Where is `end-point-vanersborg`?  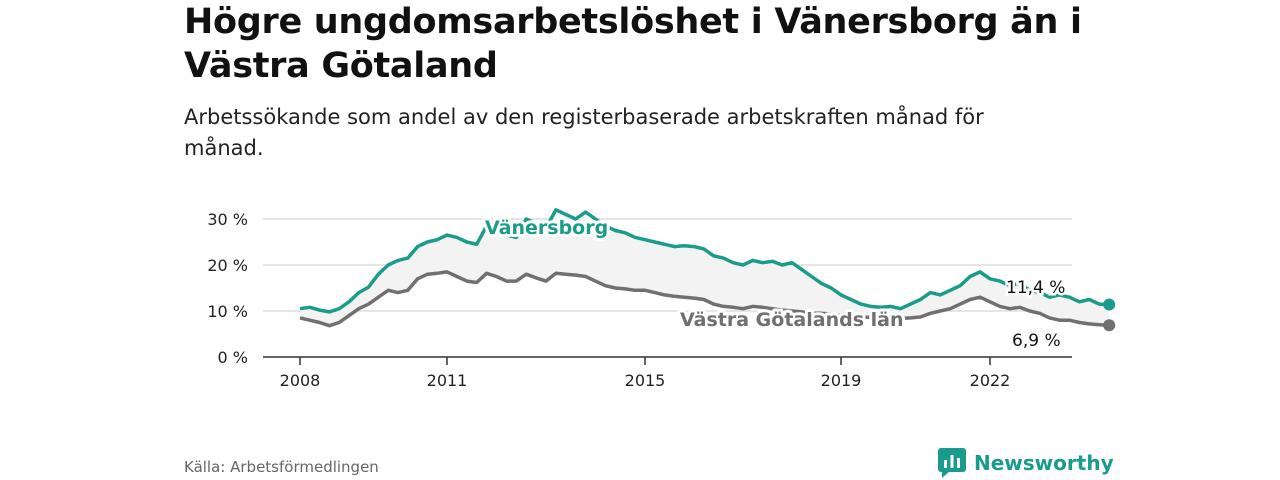 end-point-vanersborg is located at coordinates (1109, 304).